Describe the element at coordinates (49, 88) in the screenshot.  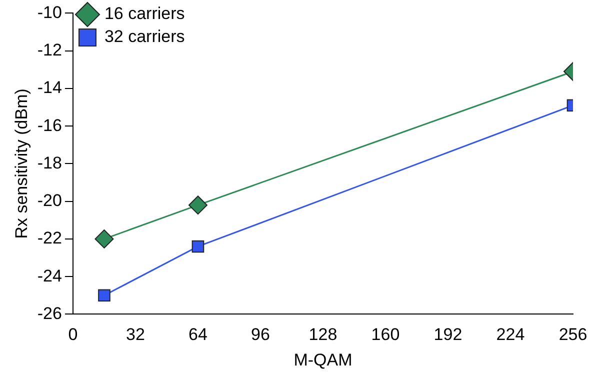
I see `y-tick-label: -14` at that location.